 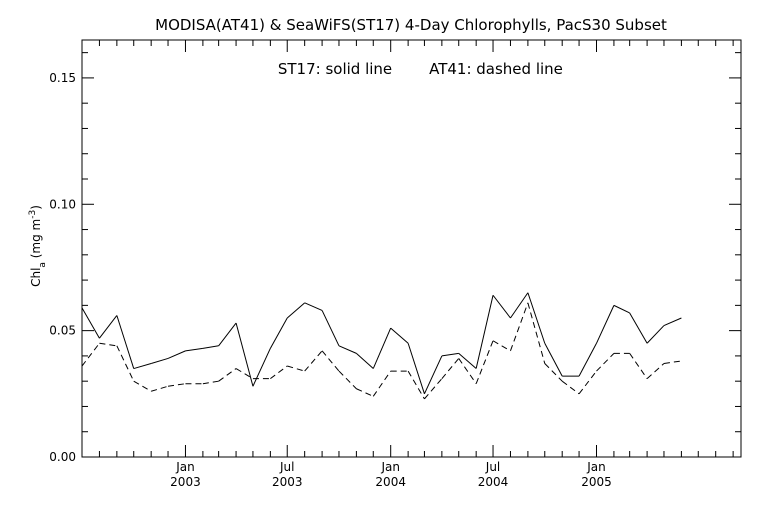 What do you see at coordinates (62, 78) in the screenshot?
I see `y-tick-label-3: 0.15` at bounding box center [62, 78].